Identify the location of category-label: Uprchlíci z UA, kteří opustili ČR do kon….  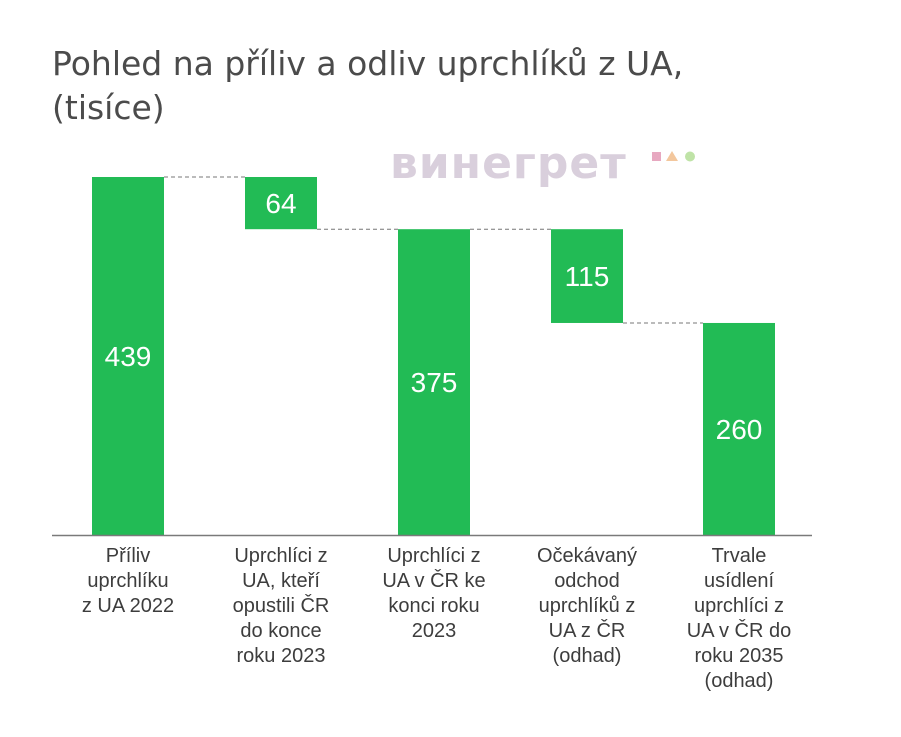
(281, 606).